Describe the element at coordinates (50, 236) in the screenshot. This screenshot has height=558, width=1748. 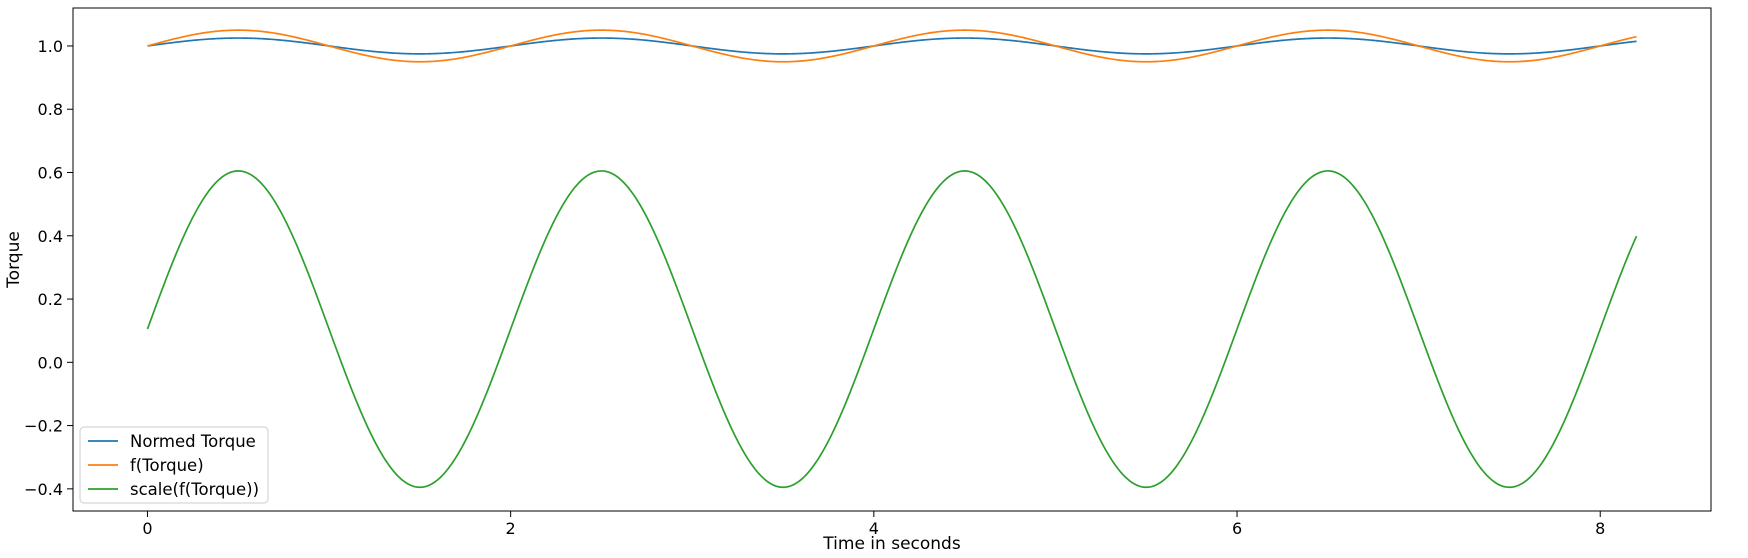
I see `y-tick-label: 0.4` at that location.